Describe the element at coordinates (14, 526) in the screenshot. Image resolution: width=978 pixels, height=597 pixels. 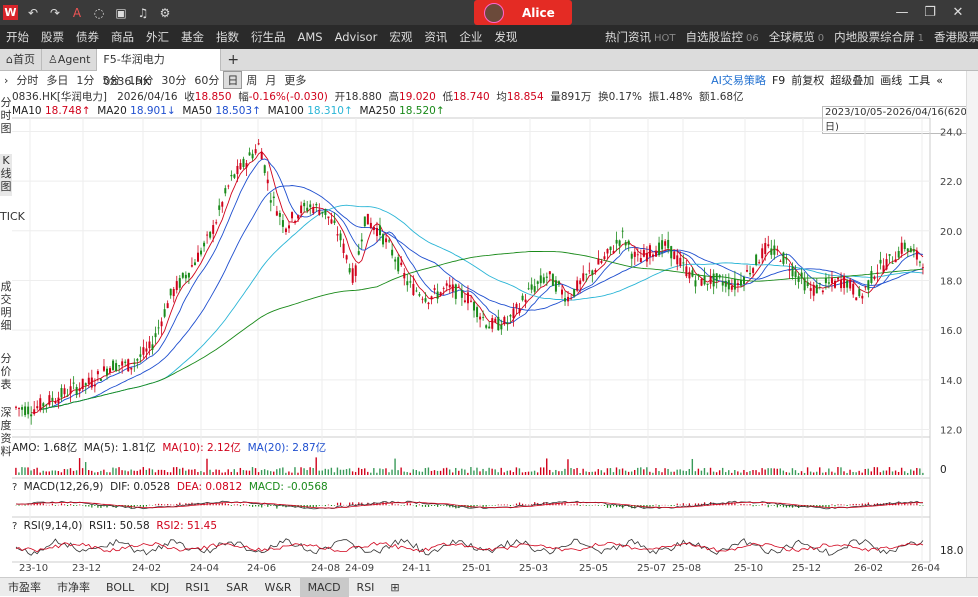
I see `rsi-help-icon: ?` at that location.